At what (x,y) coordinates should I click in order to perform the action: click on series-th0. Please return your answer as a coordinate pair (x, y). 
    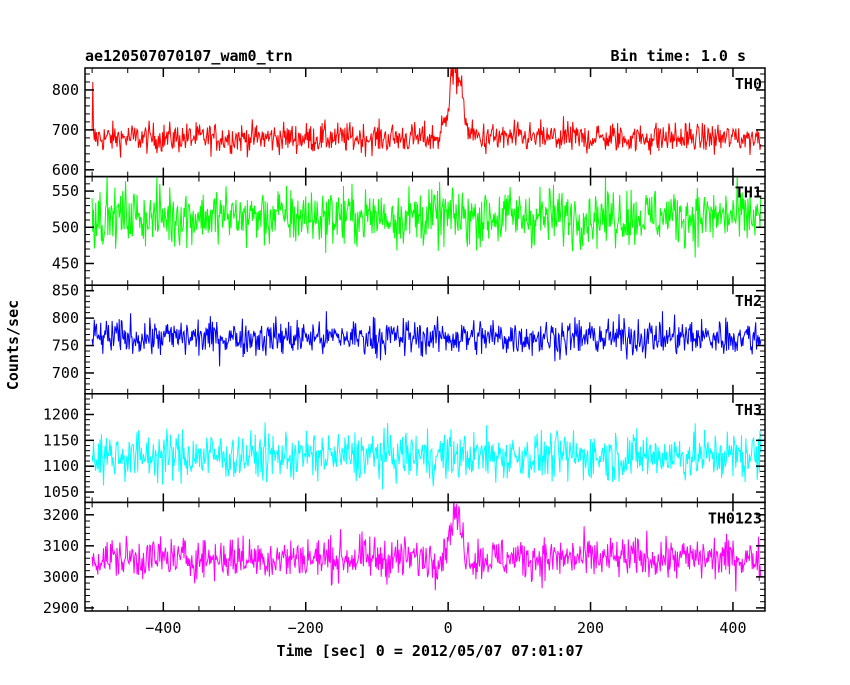
    Looking at the image, I should click on (426, 113).